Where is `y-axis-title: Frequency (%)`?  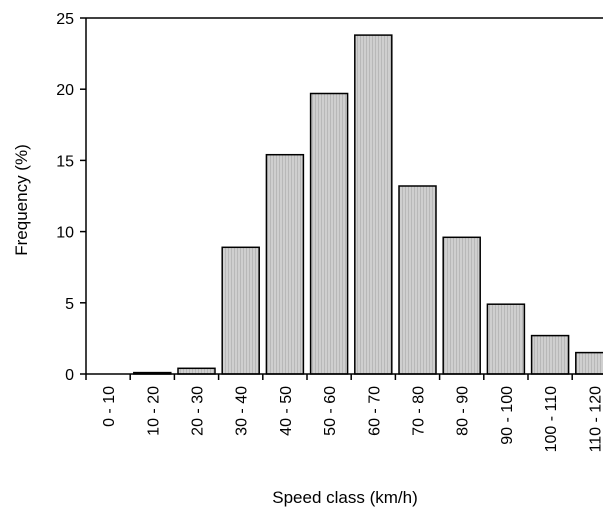
y-axis-title: Frequency (%) is located at coordinates (21, 199).